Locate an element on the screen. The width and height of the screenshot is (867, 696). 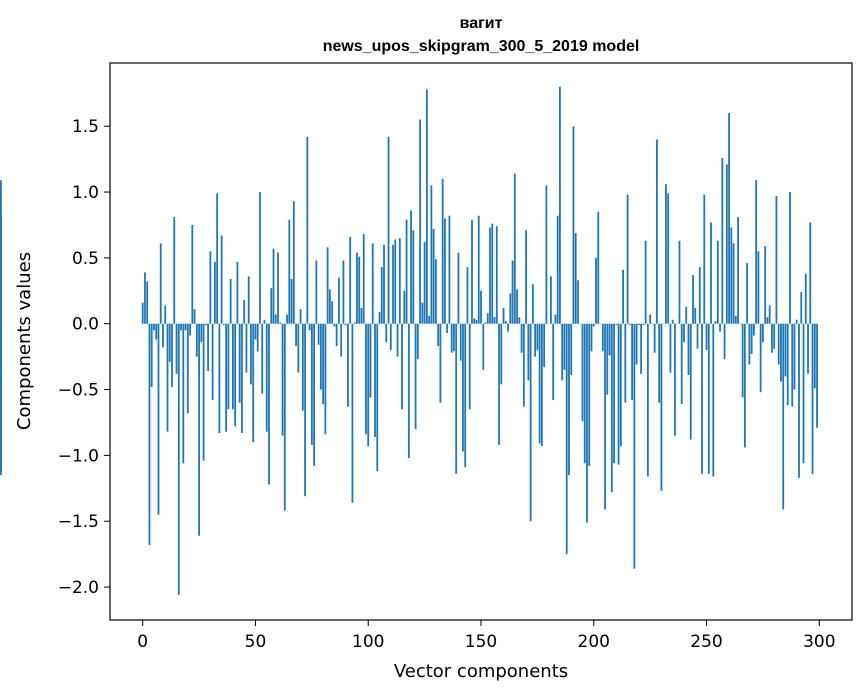
x-tick-label-250: 250 is located at coordinates (706, 642).